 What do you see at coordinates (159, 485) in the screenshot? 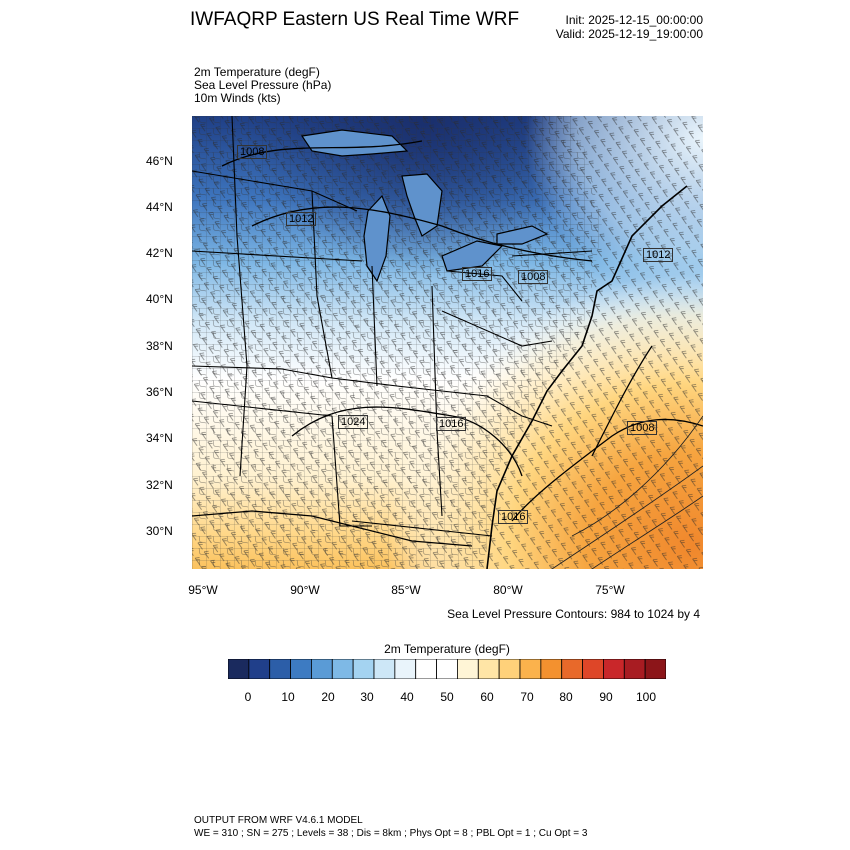
I see `lat-label: 32°N` at bounding box center [159, 485].